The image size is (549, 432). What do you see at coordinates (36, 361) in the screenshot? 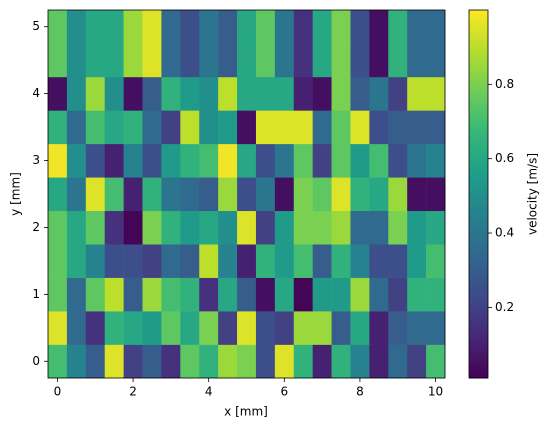
I see `y-tick-label: 0` at bounding box center [36, 361].